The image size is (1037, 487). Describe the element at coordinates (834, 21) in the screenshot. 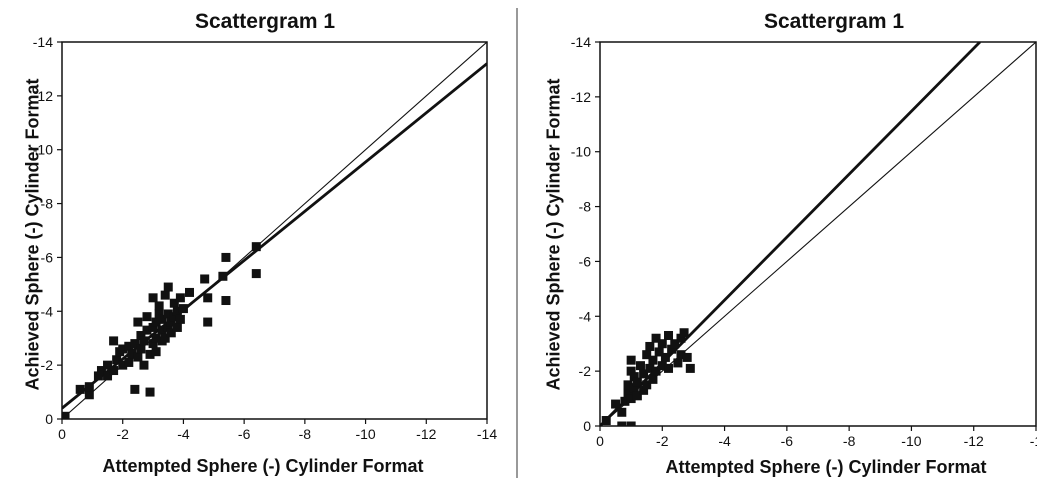

I see `chart-title: Scattergram 1` at that location.